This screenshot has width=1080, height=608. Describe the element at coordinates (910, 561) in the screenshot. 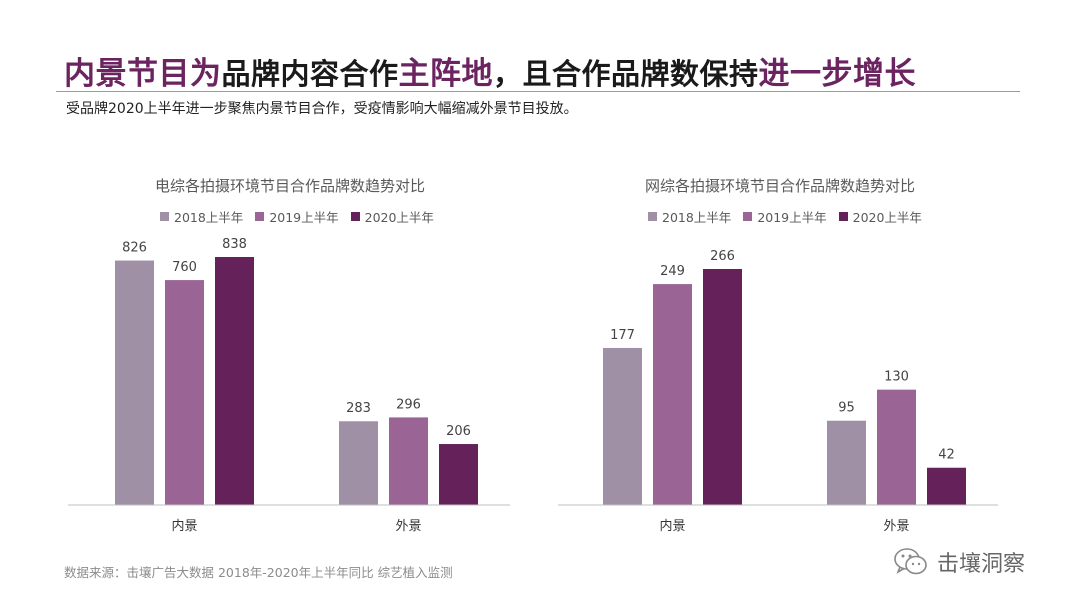

I see `wechat-icon` at that location.